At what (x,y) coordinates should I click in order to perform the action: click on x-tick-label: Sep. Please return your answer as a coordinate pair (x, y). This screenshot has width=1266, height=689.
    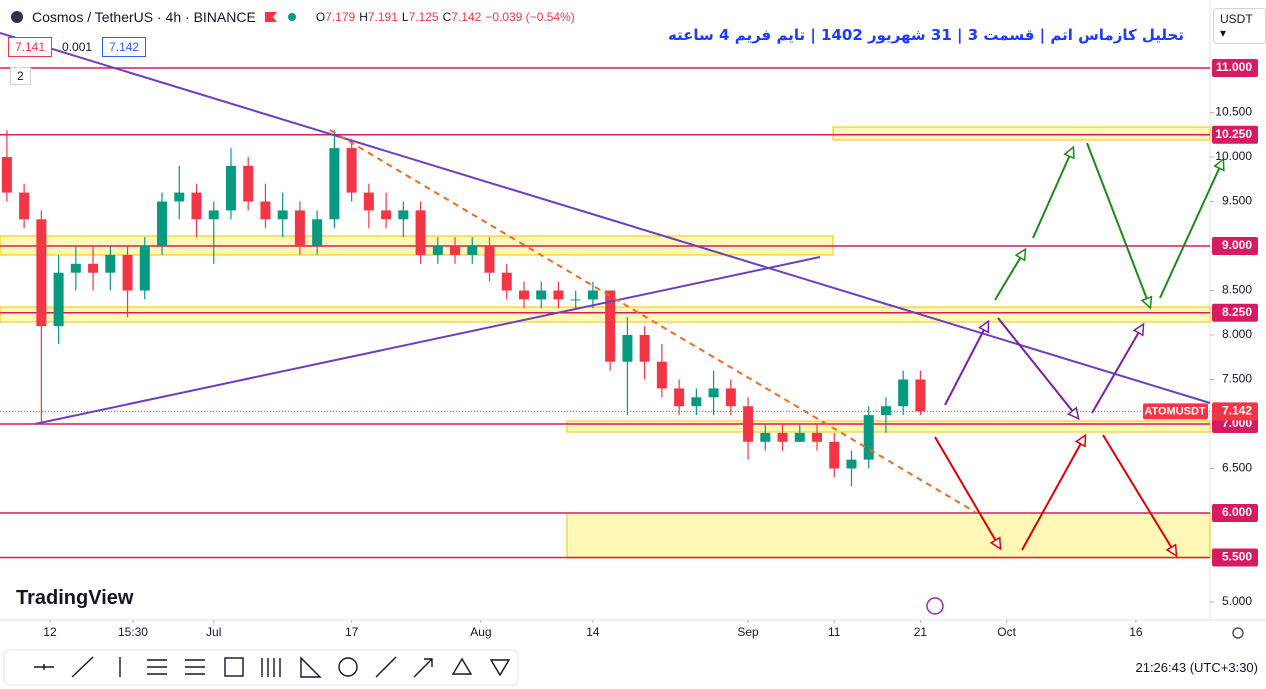
    Looking at the image, I should click on (748, 632).